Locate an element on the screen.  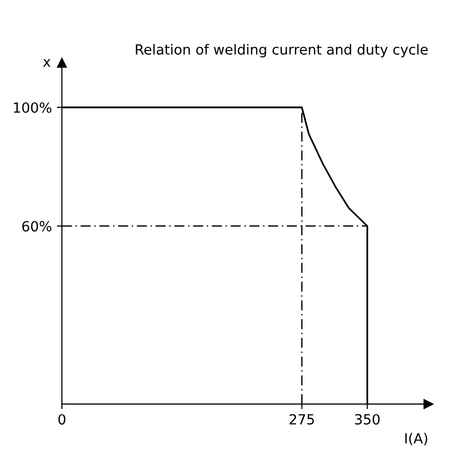
chart-title: Relation of welding current and duty cycle is located at coordinates (282, 51).